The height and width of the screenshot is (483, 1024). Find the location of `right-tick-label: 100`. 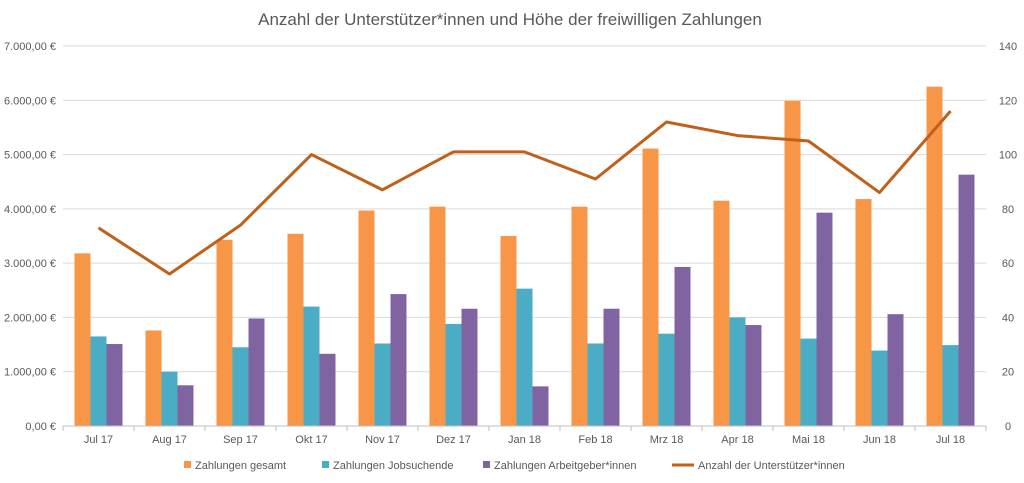

right-tick-label: 100 is located at coordinates (1008, 156).